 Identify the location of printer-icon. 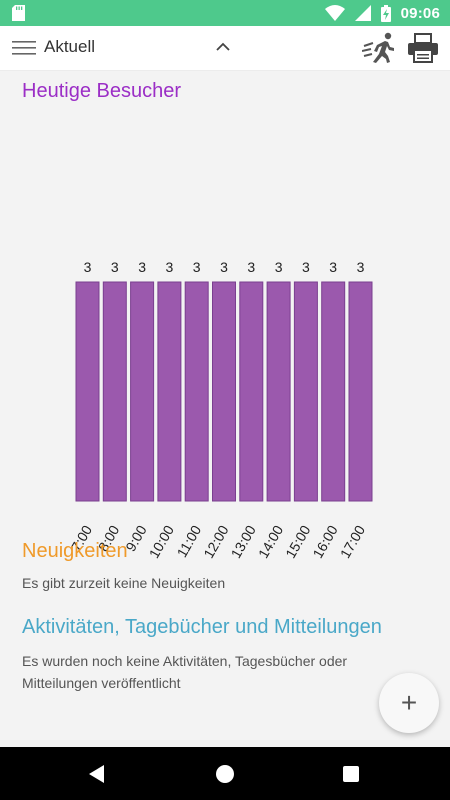
(423, 48).